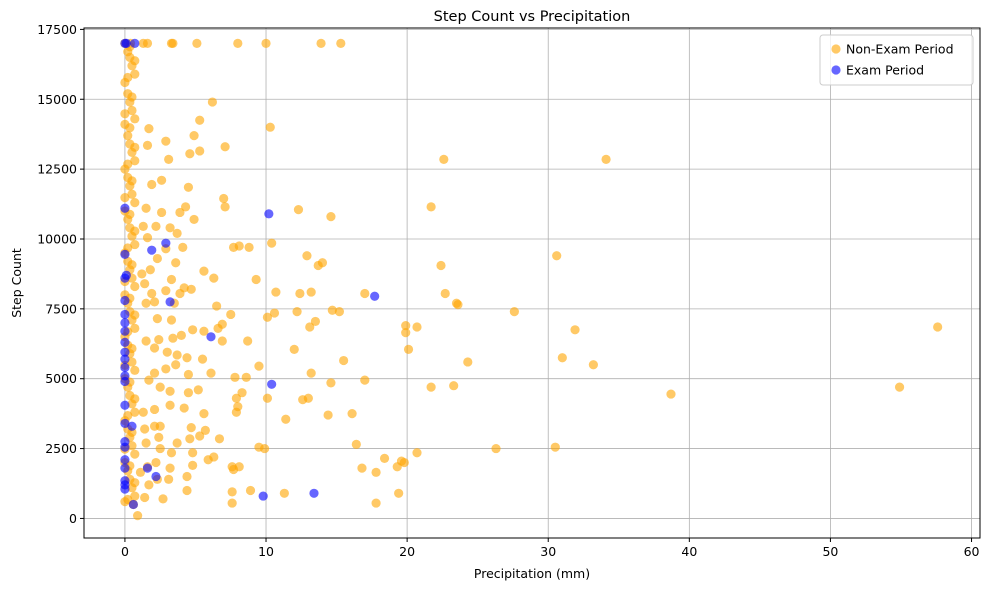  What do you see at coordinates (532, 573) in the screenshot?
I see `x-axis-label: Precipitation (mm)` at bounding box center [532, 573].